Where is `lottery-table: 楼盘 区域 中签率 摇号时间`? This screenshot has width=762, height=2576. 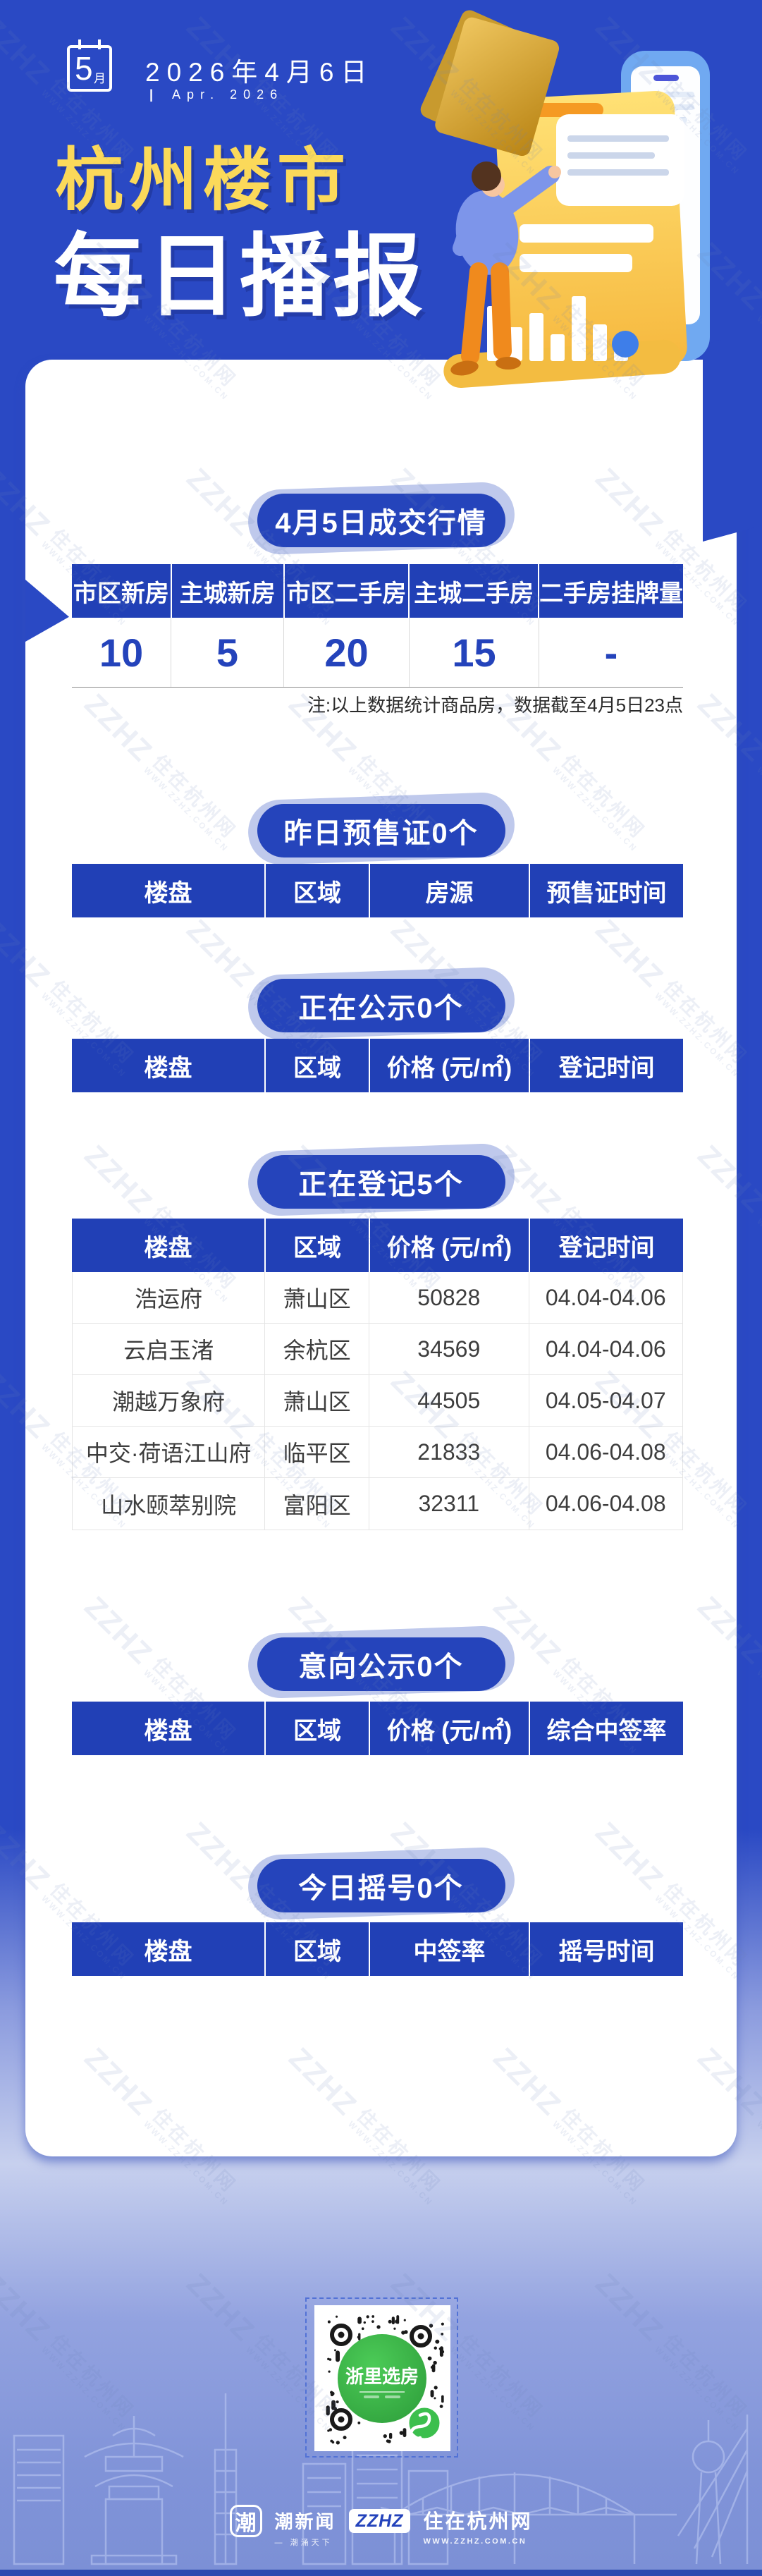 lottery-table: 楼盘 区域 中签率 摇号时间 is located at coordinates (377, 1949).